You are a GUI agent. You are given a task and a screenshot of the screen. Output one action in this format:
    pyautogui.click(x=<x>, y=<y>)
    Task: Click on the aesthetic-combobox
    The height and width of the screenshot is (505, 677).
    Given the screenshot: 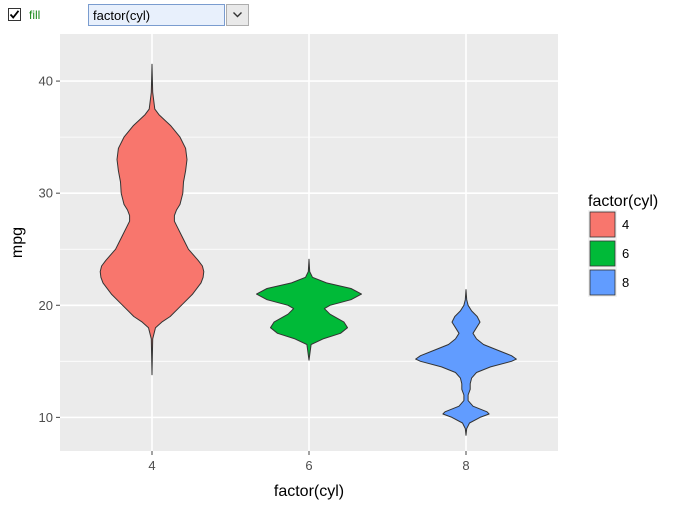 What is the action you would take?
    pyautogui.click(x=168, y=15)
    